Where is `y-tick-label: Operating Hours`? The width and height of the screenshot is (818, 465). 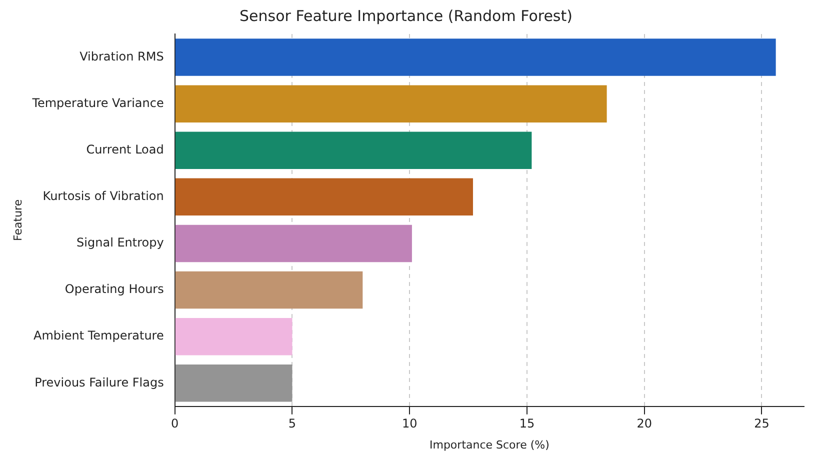
y-tick-label: Operating Hours is located at coordinates (114, 289).